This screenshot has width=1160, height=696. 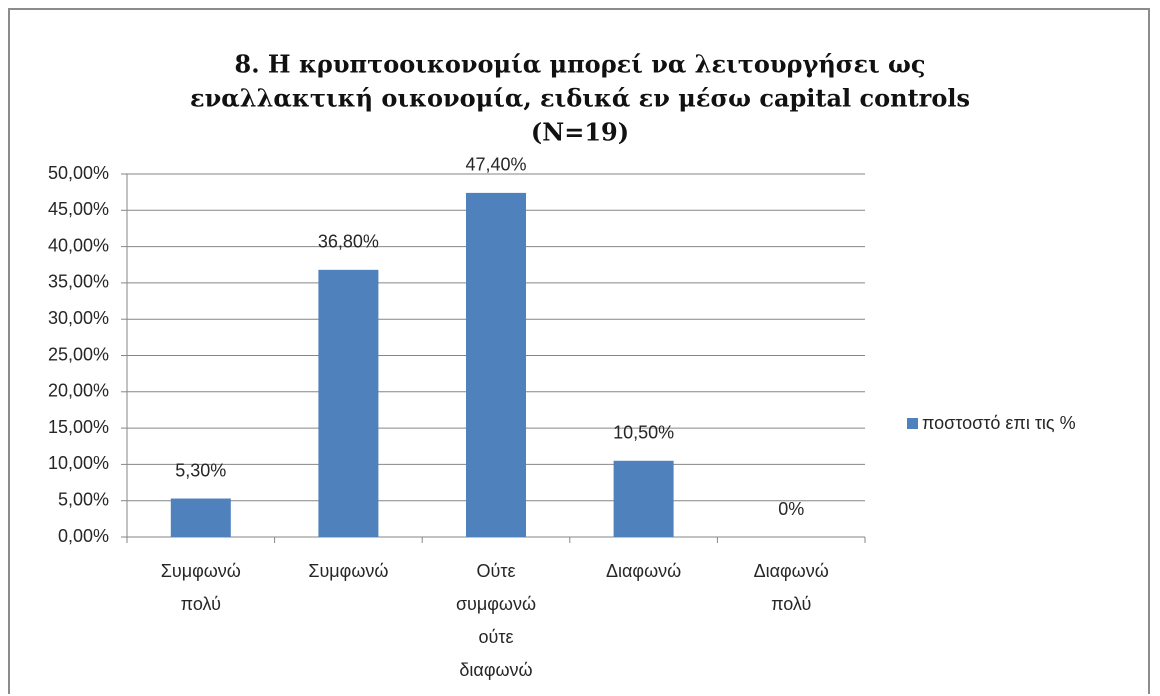 What do you see at coordinates (83, 536) in the screenshot?
I see `y-tick-label: 0,00%` at bounding box center [83, 536].